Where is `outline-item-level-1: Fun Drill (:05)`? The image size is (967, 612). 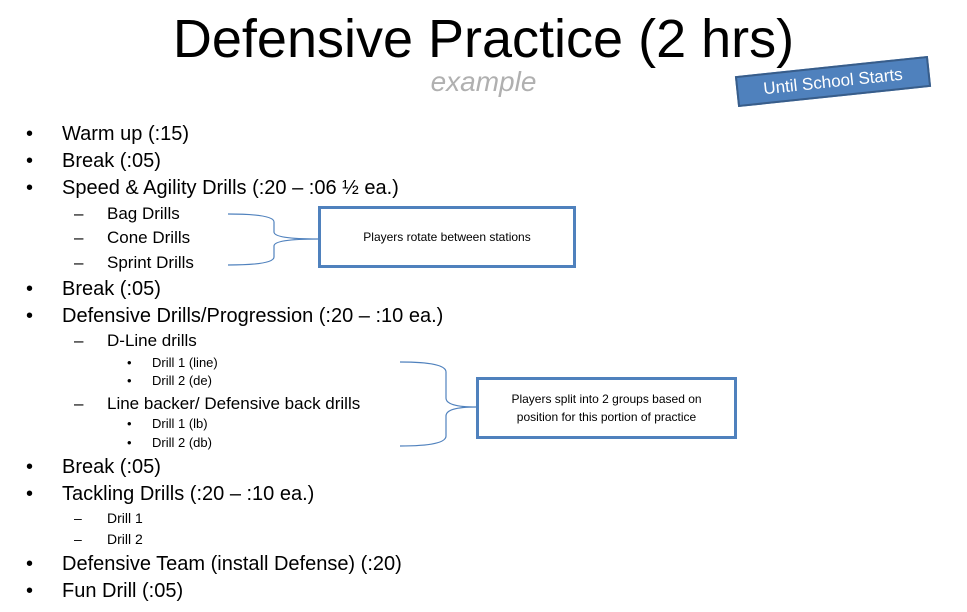 outline-item-level-1: Fun Drill (:05) is located at coordinates (123, 591).